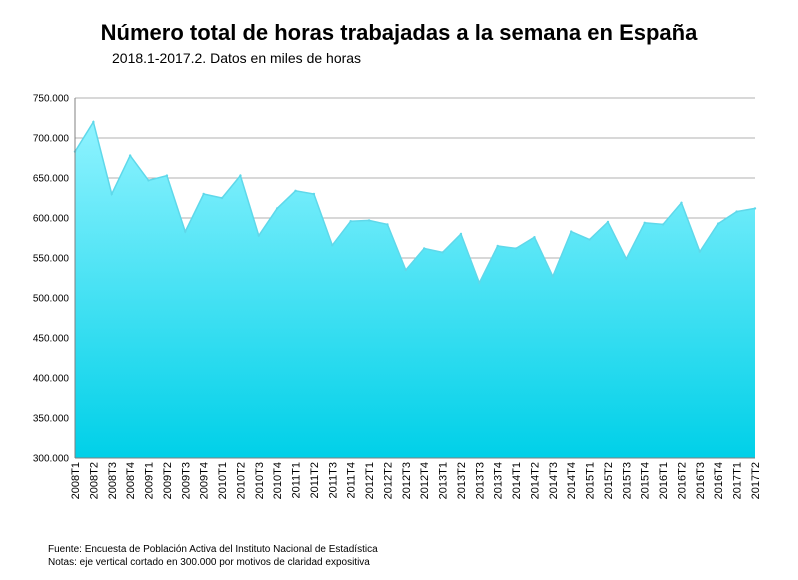  What do you see at coordinates (609, 480) in the screenshot?
I see `x-tick-label: 2015T2` at bounding box center [609, 480].